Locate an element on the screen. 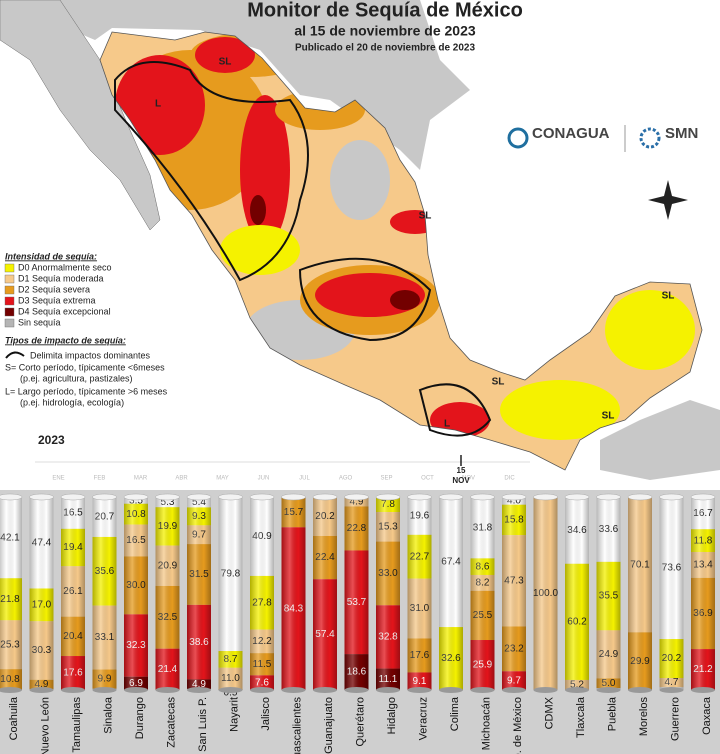  year-label: 2023 is located at coordinates (51, 440).